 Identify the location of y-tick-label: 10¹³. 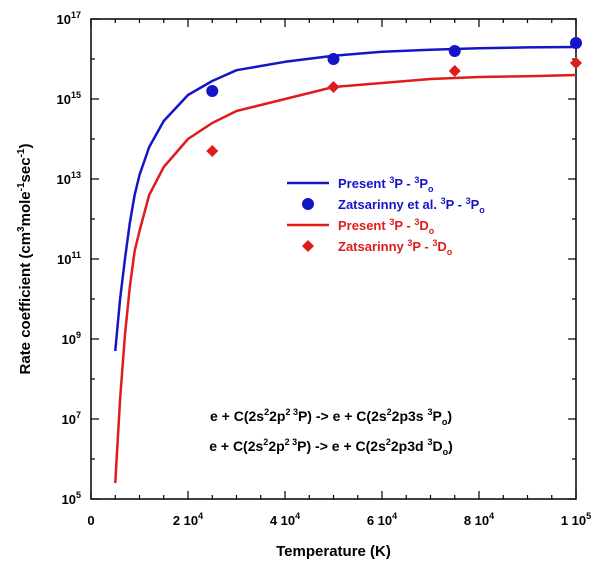
(69, 178).